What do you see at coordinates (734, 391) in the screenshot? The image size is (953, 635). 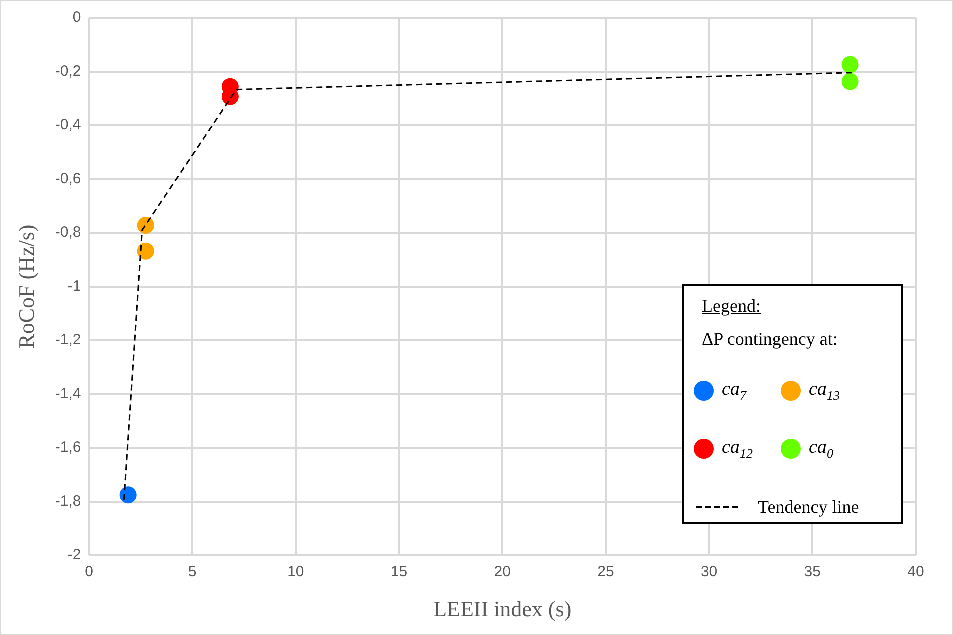 I see `legend-label: ca$_{7}$` at bounding box center [734, 391].